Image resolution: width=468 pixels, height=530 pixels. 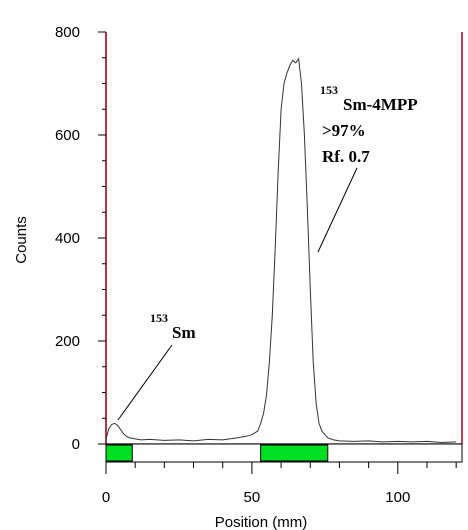 What do you see at coordinates (279, 484) in the screenshot?
I see `x-ticks: 0 50 100` at bounding box center [279, 484].